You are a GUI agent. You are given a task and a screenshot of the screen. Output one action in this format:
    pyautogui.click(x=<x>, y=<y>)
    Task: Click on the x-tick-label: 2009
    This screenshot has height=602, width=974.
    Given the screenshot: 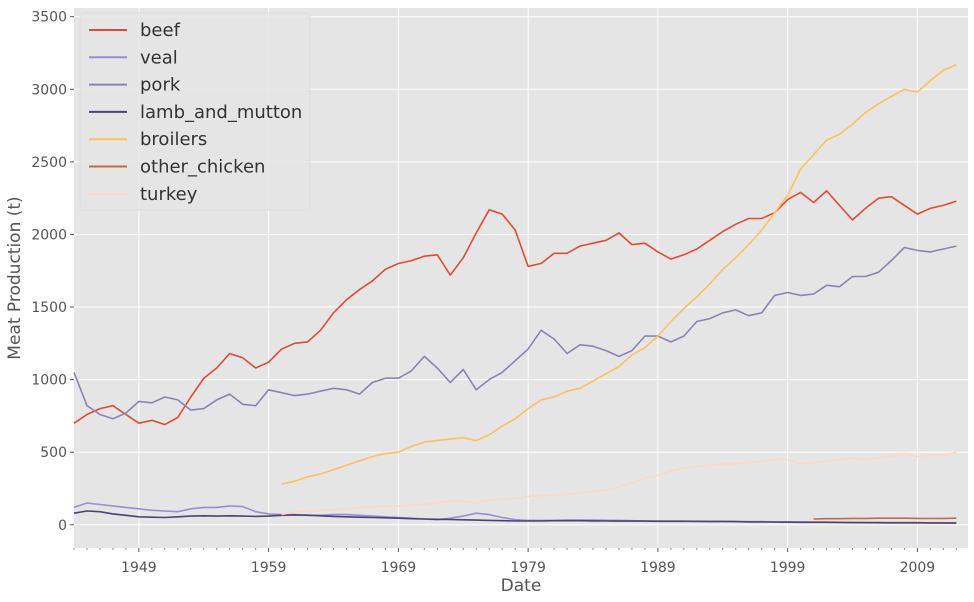 What is the action you would take?
    pyautogui.click(x=918, y=568)
    